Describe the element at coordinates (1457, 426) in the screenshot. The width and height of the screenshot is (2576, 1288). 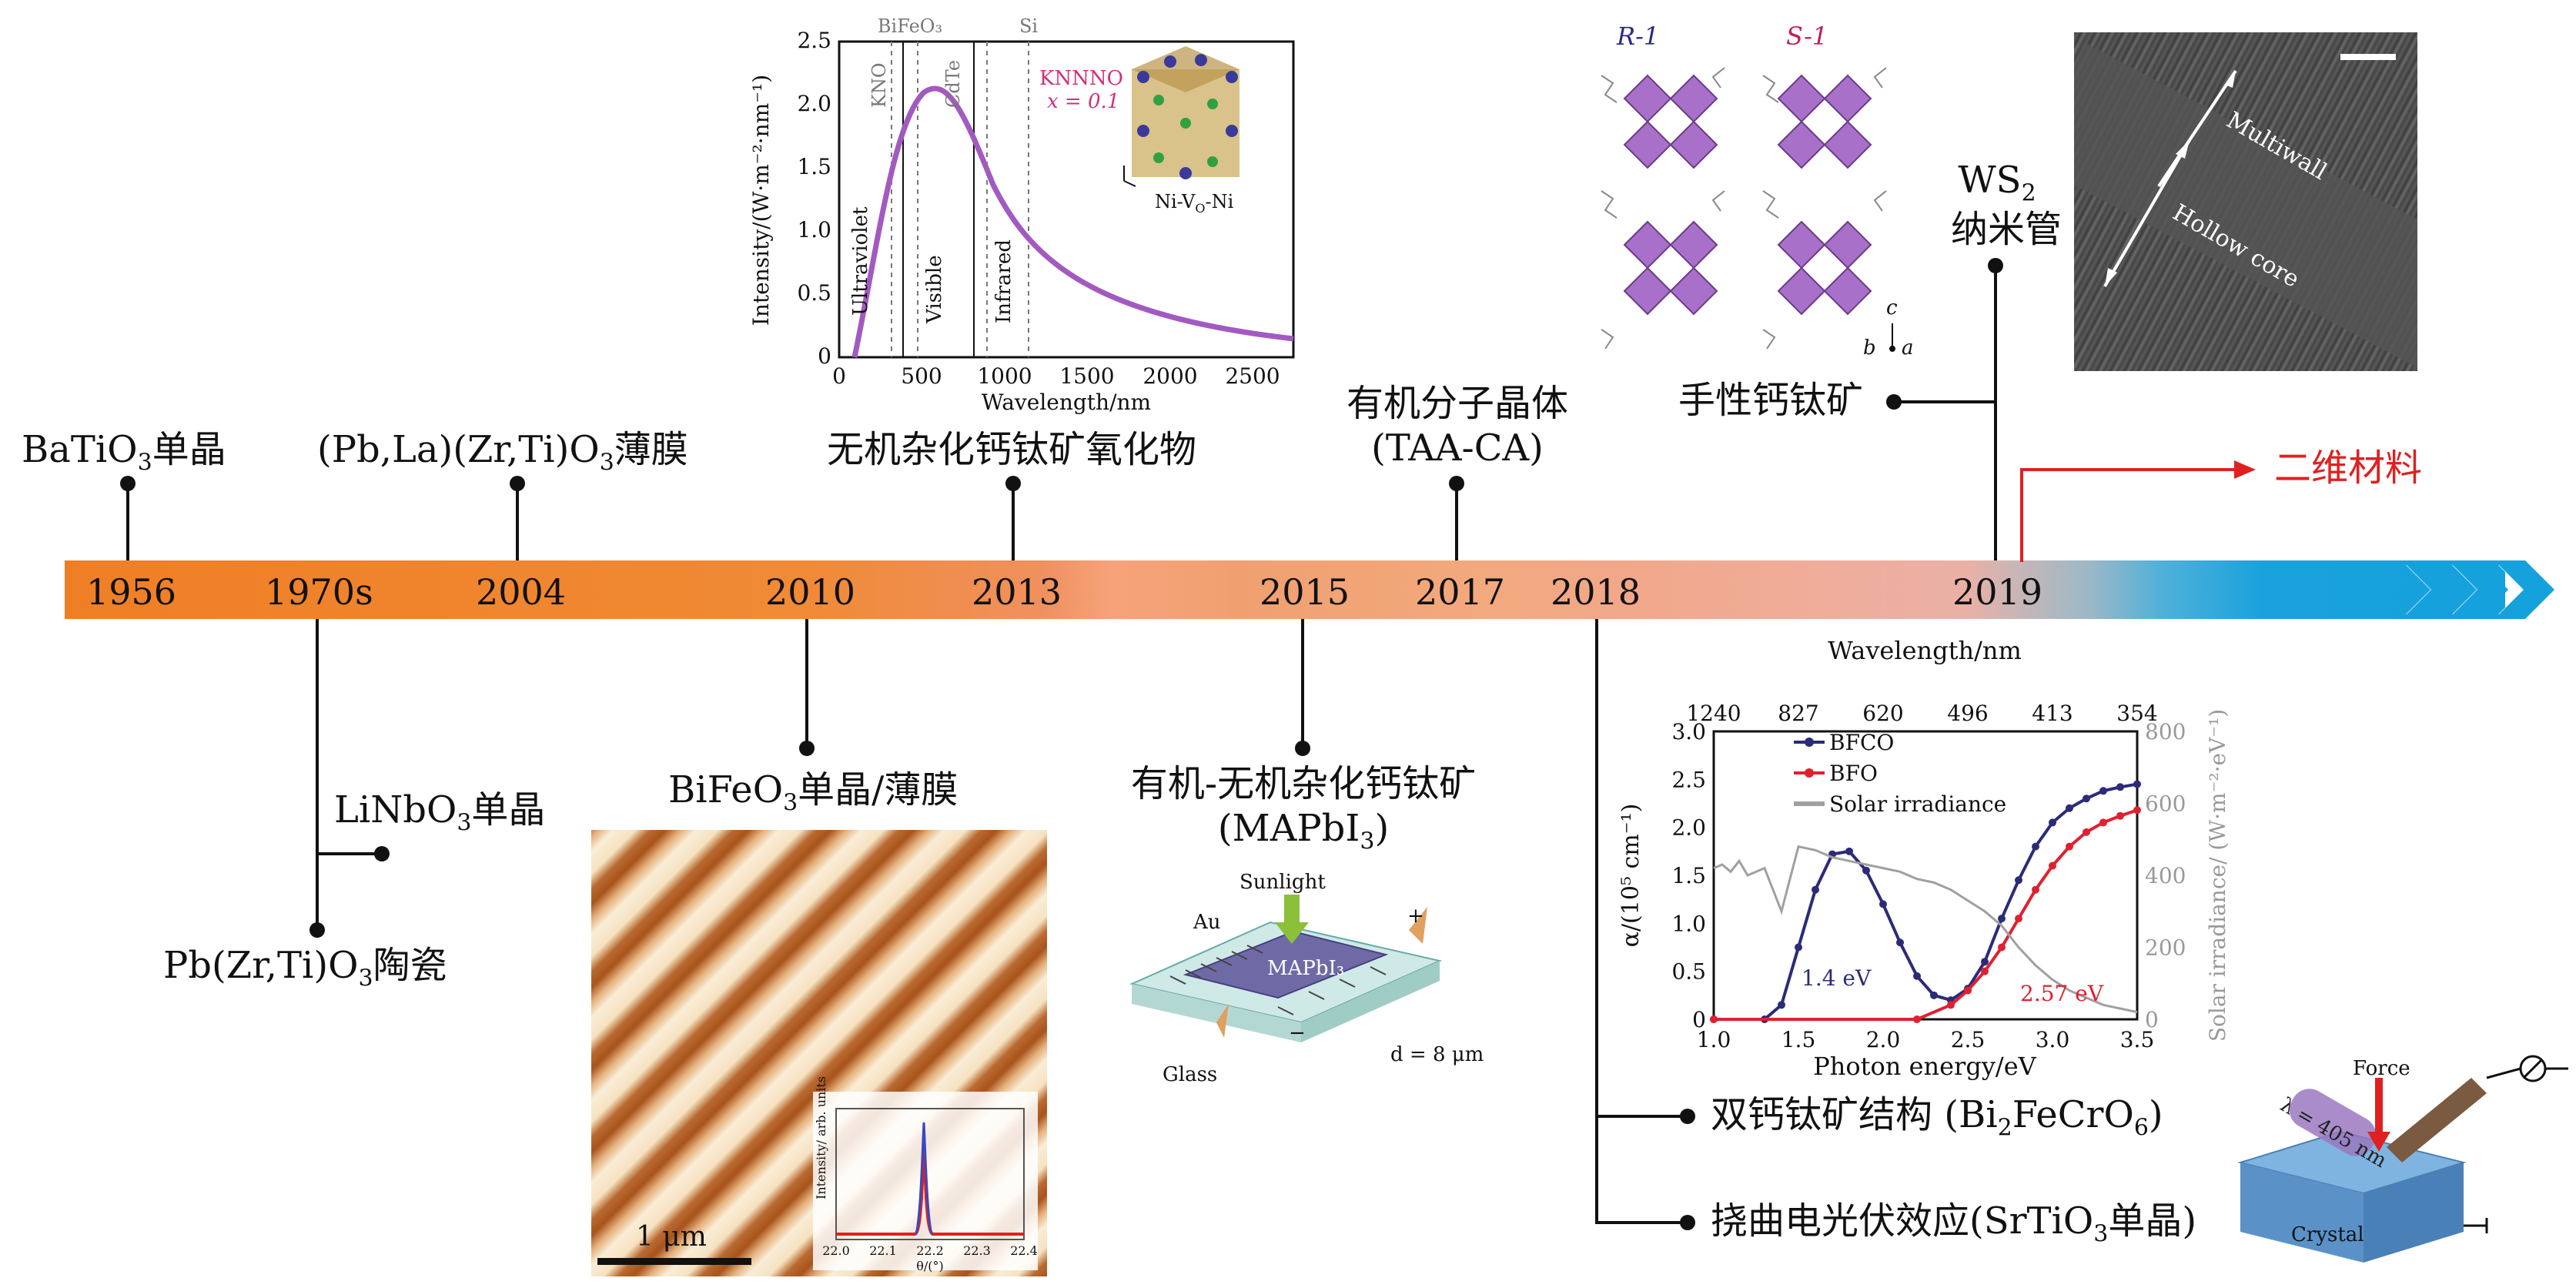
I see `label-taa-ca: 有机分子晶体 (TAA-CA)` at that location.